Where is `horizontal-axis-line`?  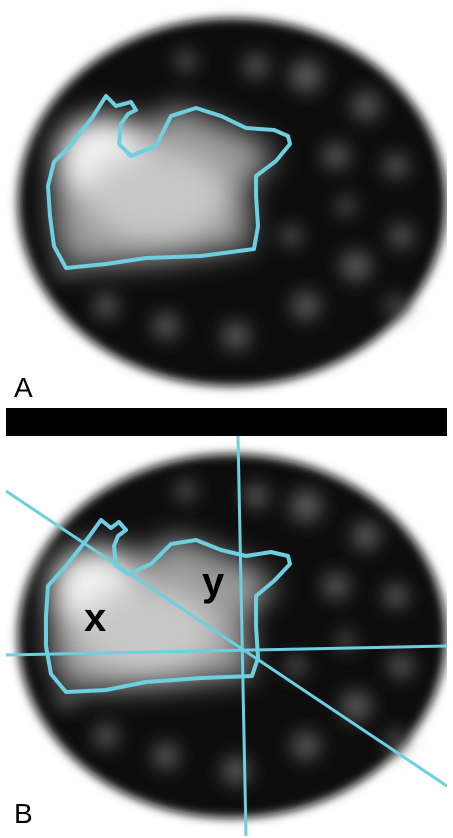 horizontal-axis-line is located at coordinates (226, 650).